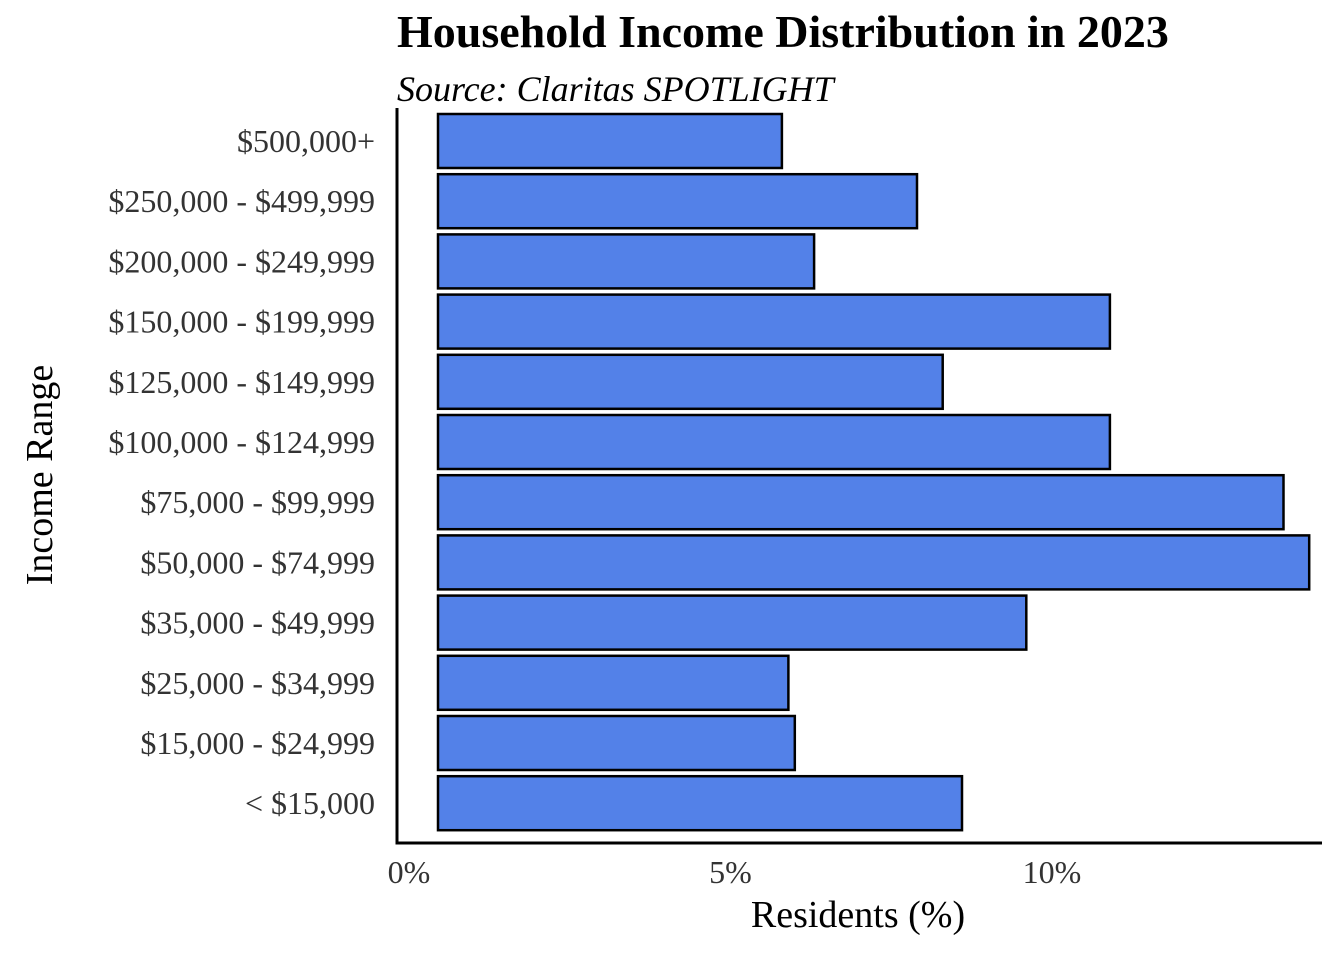  I want to click on x-tick-label: 0%, so click(409, 872).